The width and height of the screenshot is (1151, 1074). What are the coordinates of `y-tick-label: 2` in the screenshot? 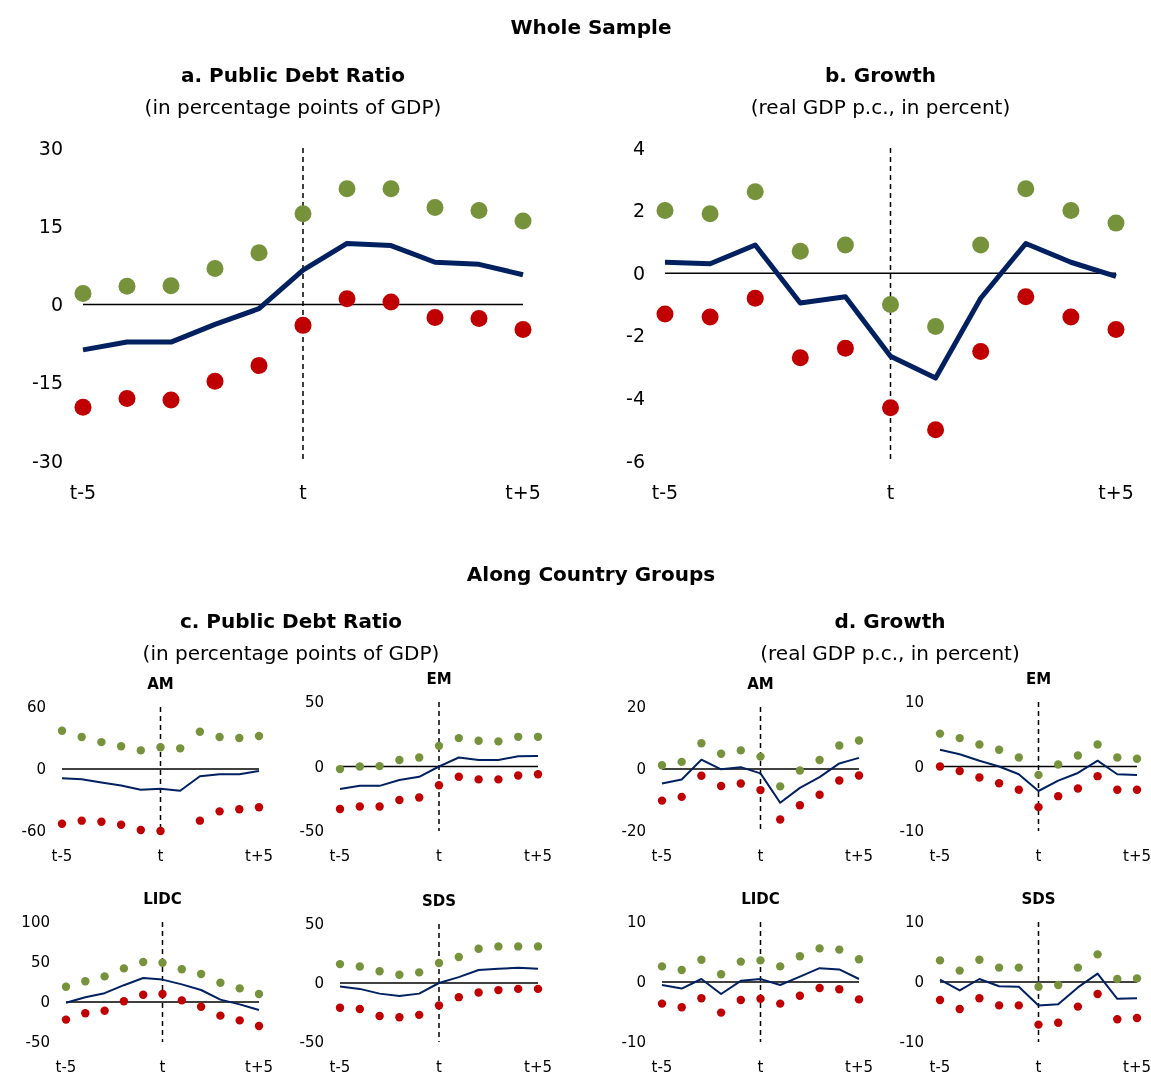 It's located at (638, 210).